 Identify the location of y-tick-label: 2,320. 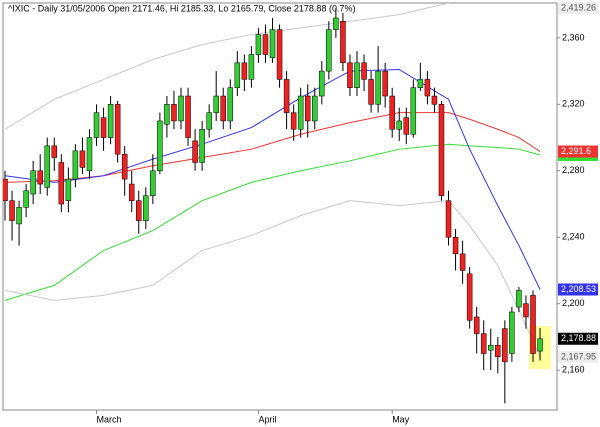
(573, 104).